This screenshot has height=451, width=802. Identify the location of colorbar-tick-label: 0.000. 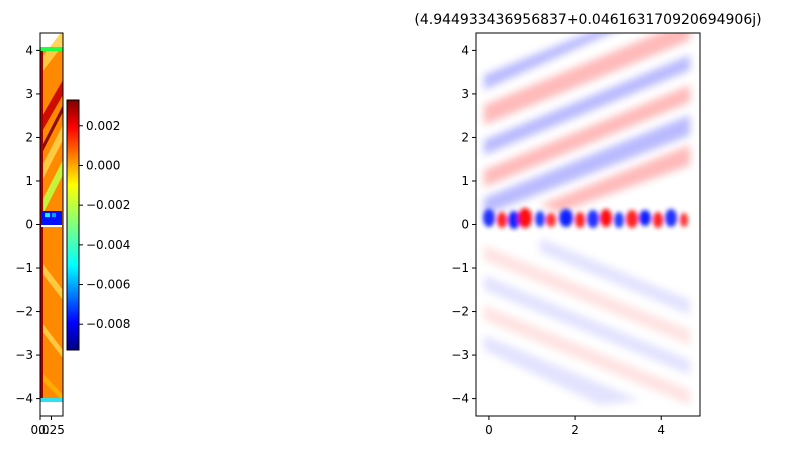
(103, 165).